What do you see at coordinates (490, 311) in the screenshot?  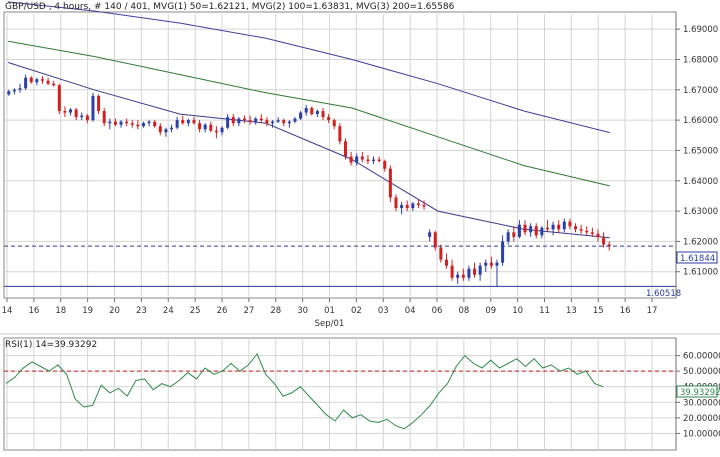 I see `x-tick-label: 09` at bounding box center [490, 311].